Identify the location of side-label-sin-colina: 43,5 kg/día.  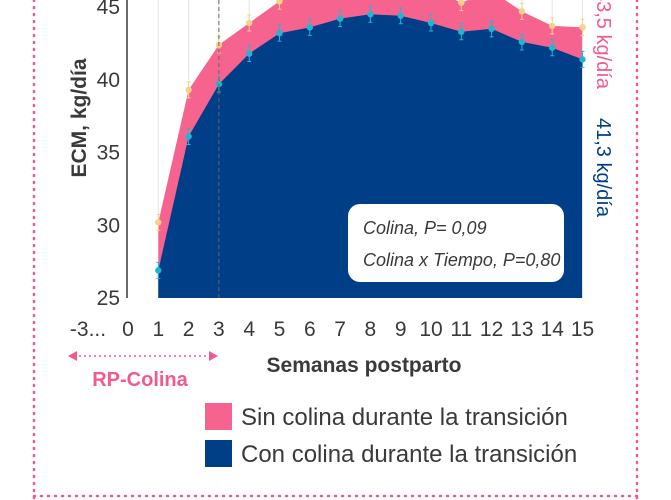
(603, 45).